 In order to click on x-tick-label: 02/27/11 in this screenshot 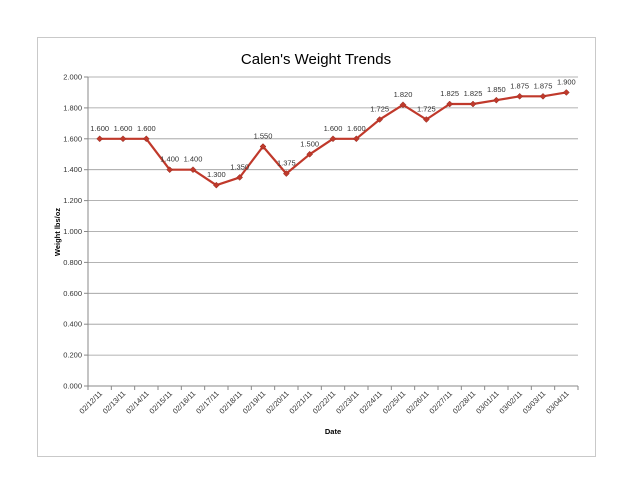, I will do `click(440, 402)`.